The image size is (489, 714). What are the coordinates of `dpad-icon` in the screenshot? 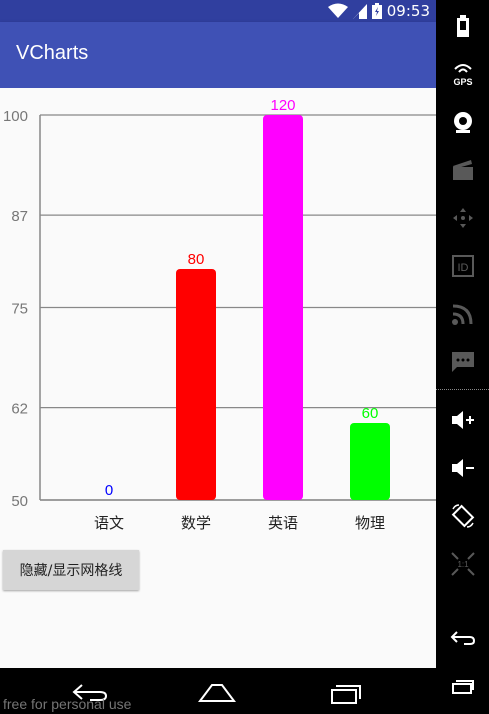 It's located at (462, 218).